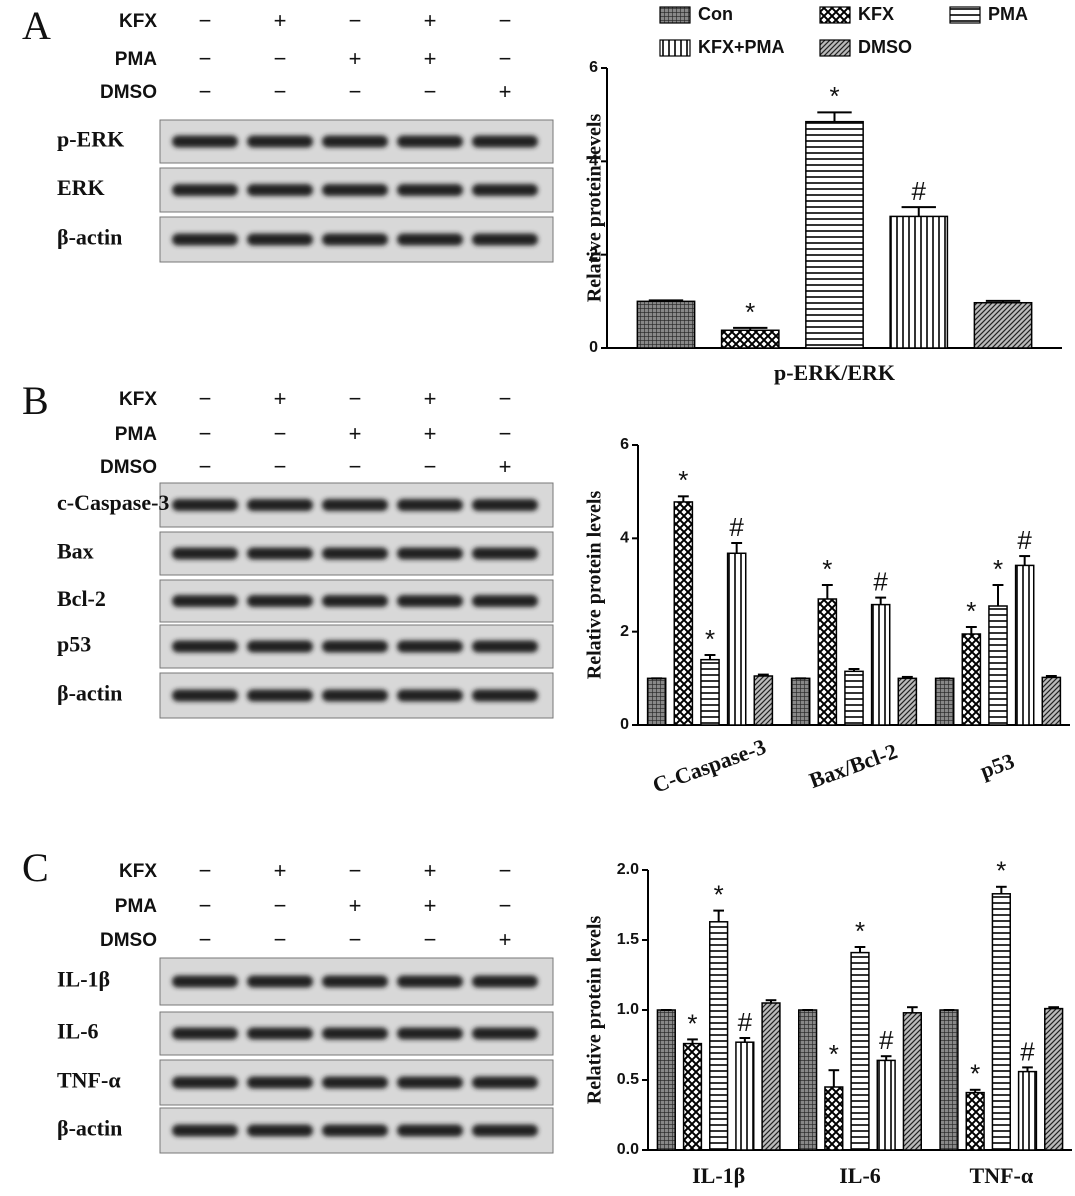  What do you see at coordinates (81, 598) in the screenshot?
I see `blot-row-label: Bcl-2` at bounding box center [81, 598].